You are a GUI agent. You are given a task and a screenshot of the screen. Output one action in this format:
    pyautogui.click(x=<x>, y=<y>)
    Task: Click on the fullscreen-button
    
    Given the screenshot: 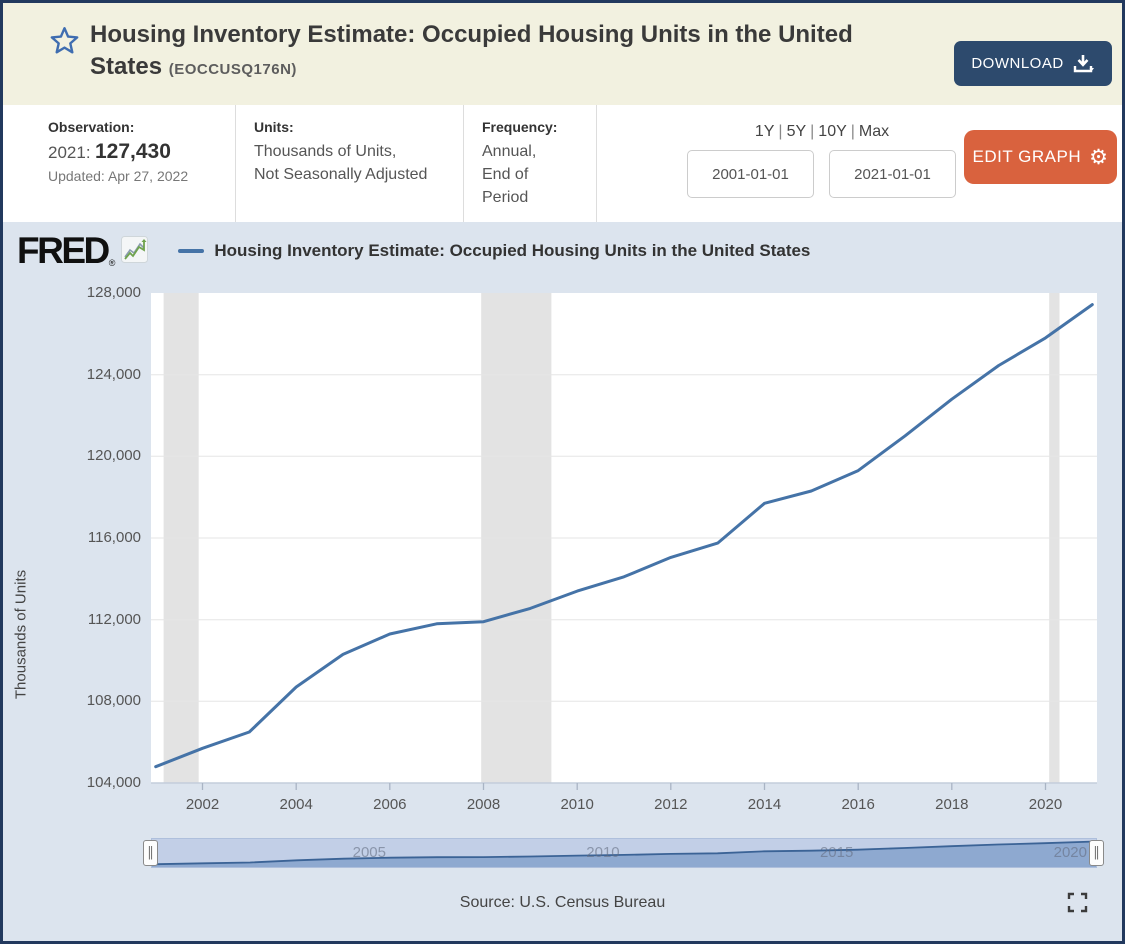 What is the action you would take?
    pyautogui.click(x=1077, y=904)
    